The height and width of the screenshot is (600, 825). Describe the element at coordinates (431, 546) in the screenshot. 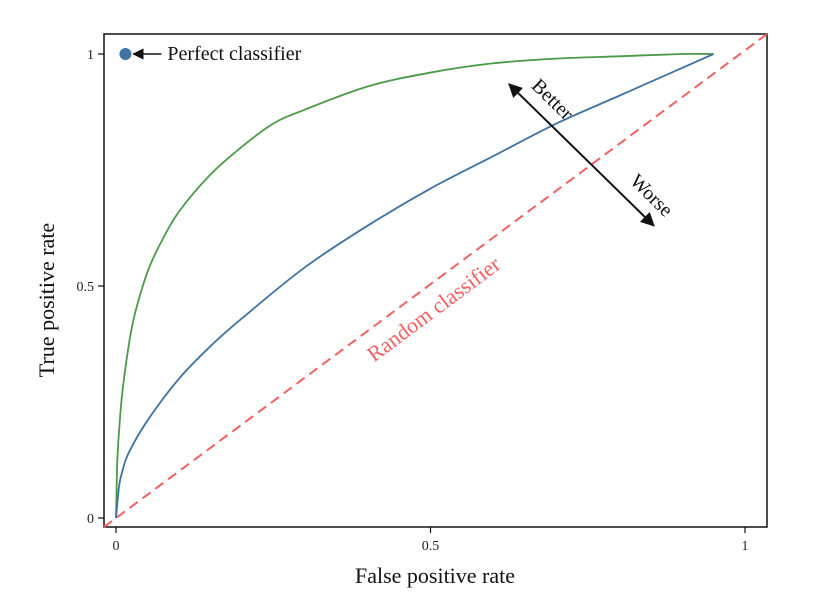

I see `x-tick-label: 0.5` at that location.